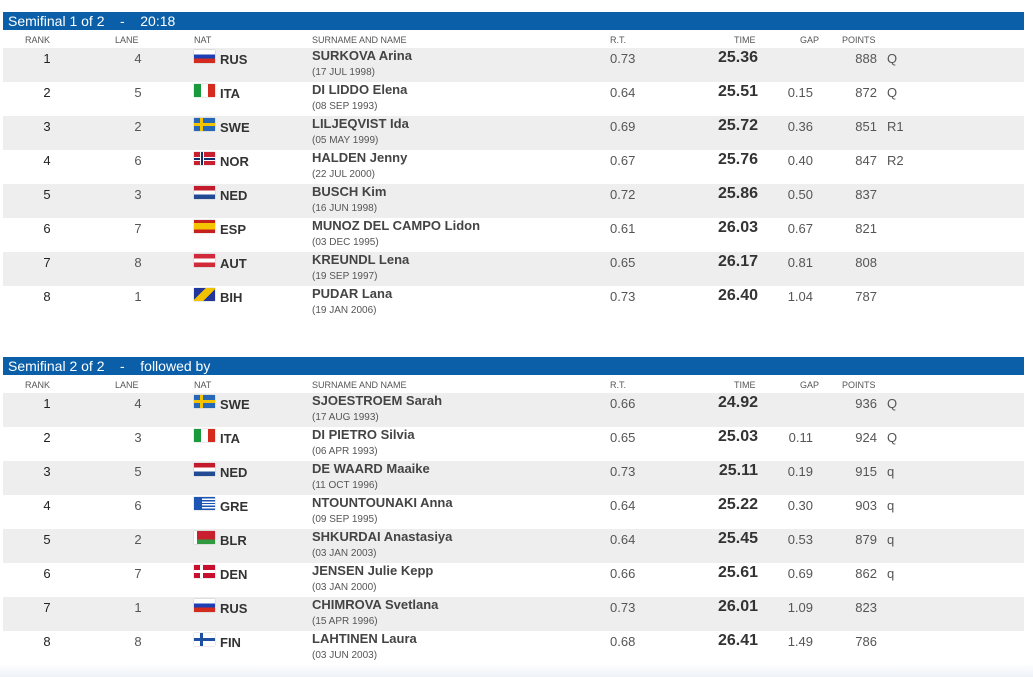 The width and height of the screenshot is (1033, 677). Describe the element at coordinates (373, 570) in the screenshot. I see `athlete-name: JENSEN Julie Kepp` at that location.